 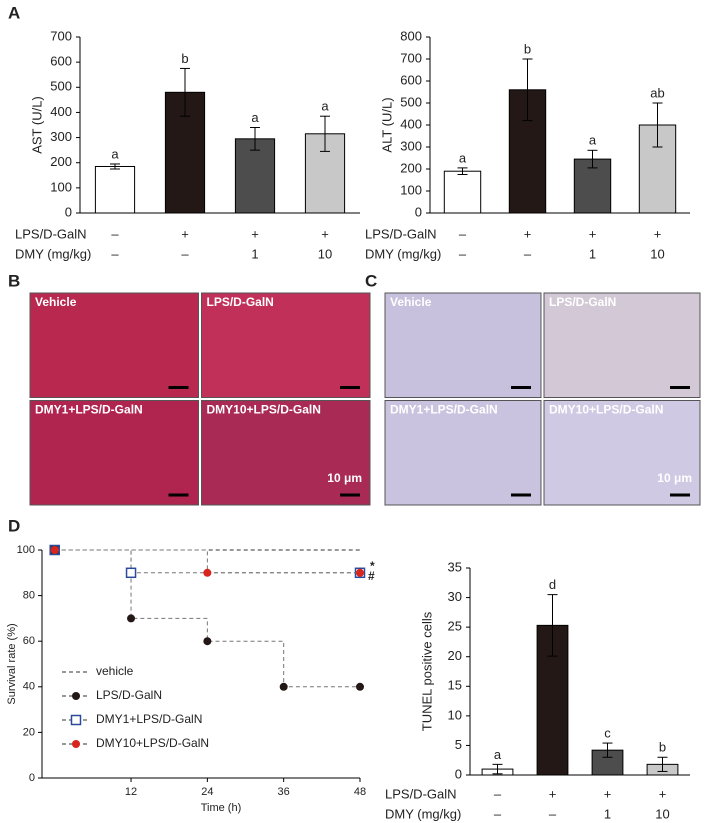 What do you see at coordinates (455, 685) in the screenshot?
I see `y-tick-label: 15` at bounding box center [455, 685].